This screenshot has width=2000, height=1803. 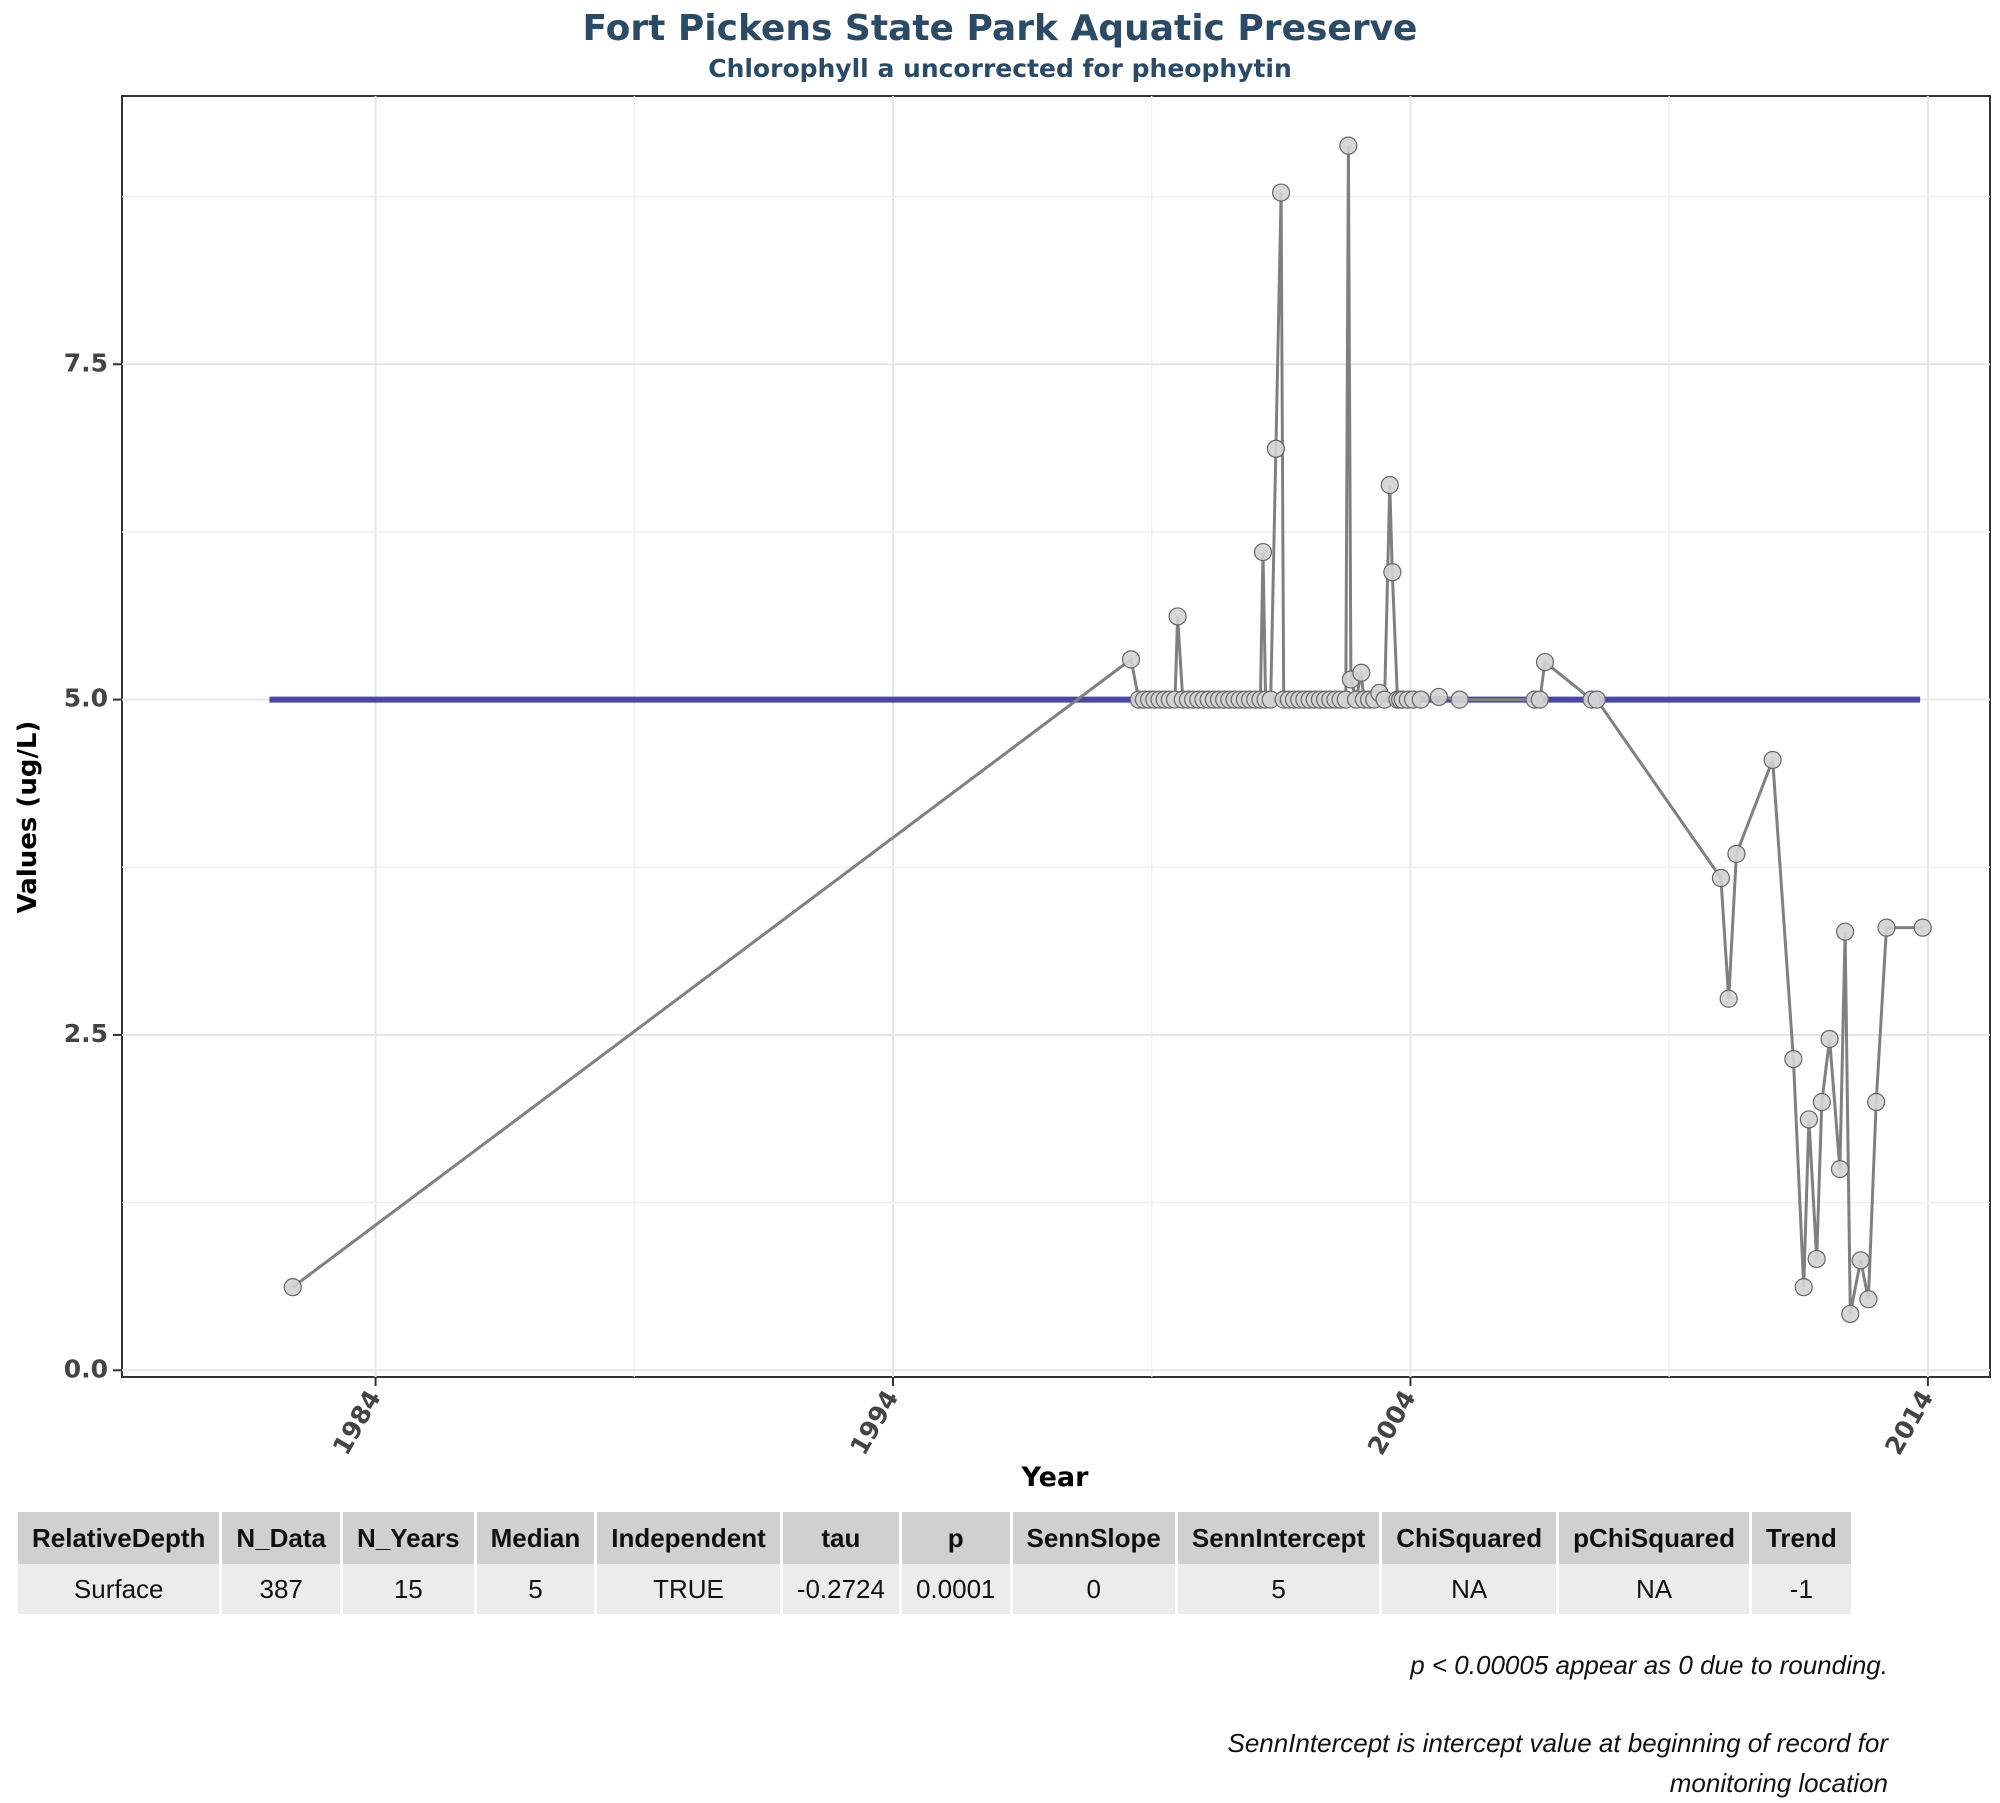 What do you see at coordinates (1093, 1538) in the screenshot?
I see `table-header-cell: SennSlope` at bounding box center [1093, 1538].